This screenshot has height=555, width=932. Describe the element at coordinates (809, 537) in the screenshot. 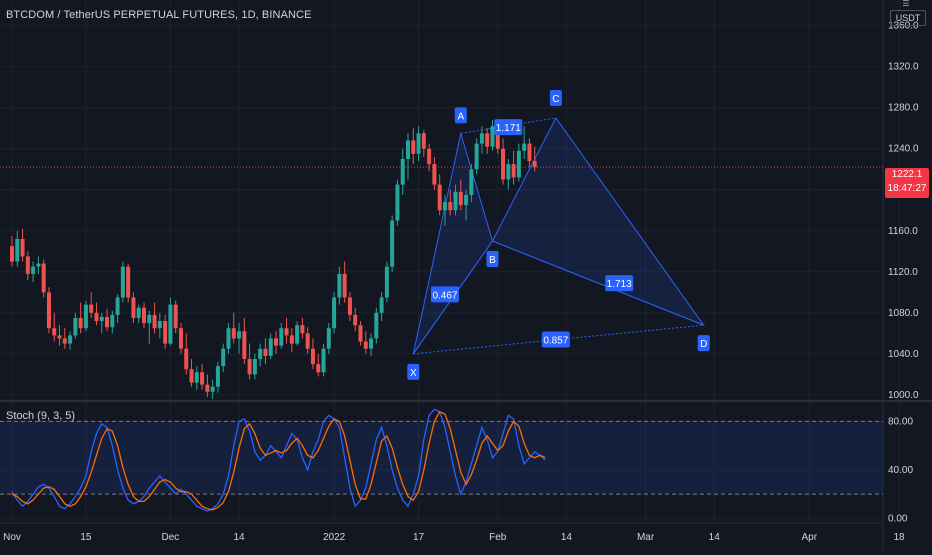

I see `time-axis-tick: Apr` at that location.